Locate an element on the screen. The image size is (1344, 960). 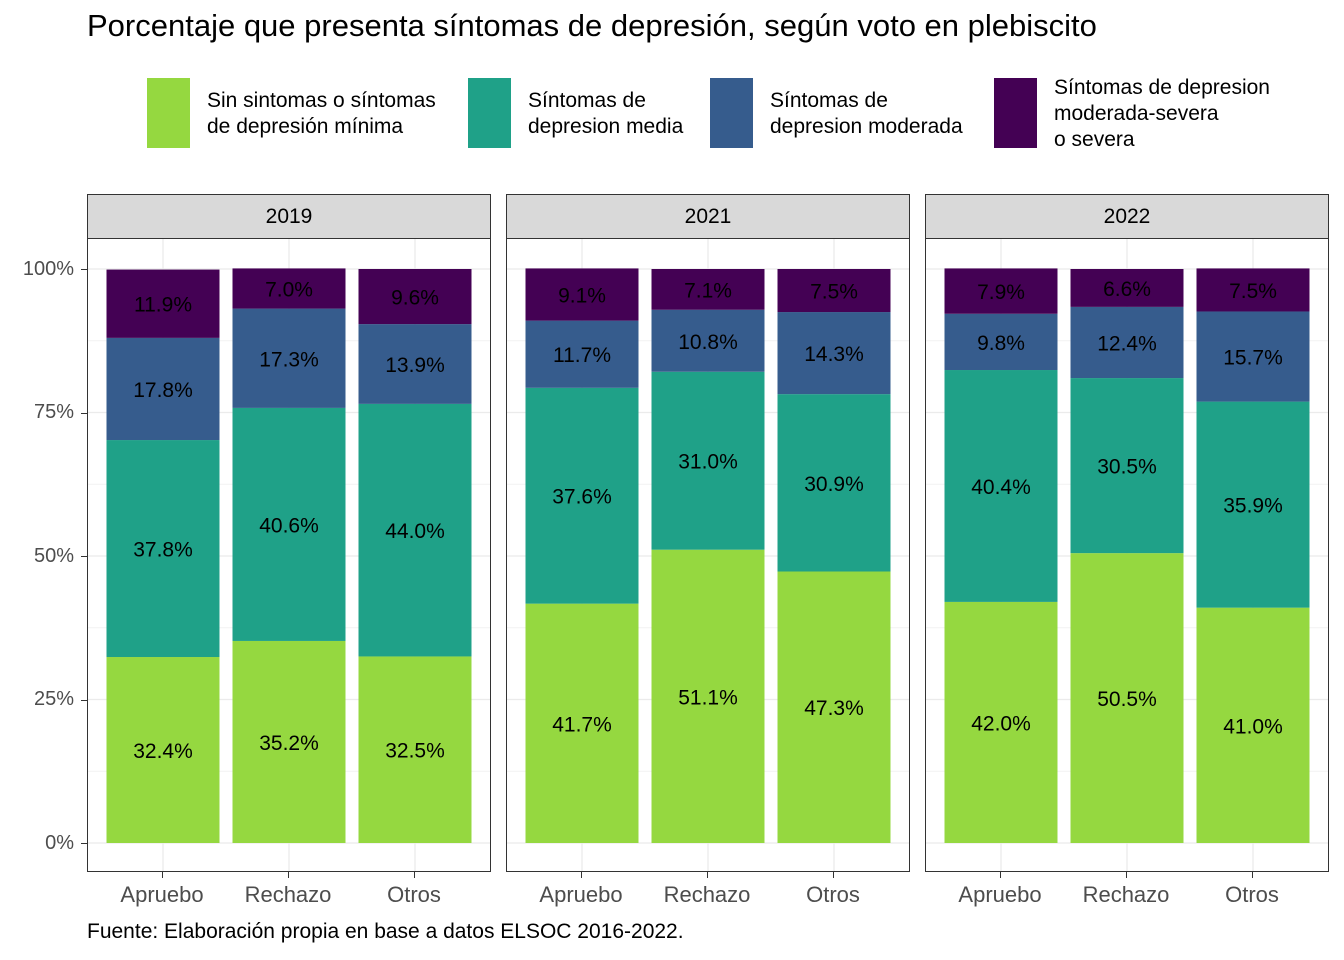
data-label: 12.4% is located at coordinates (1127, 343).